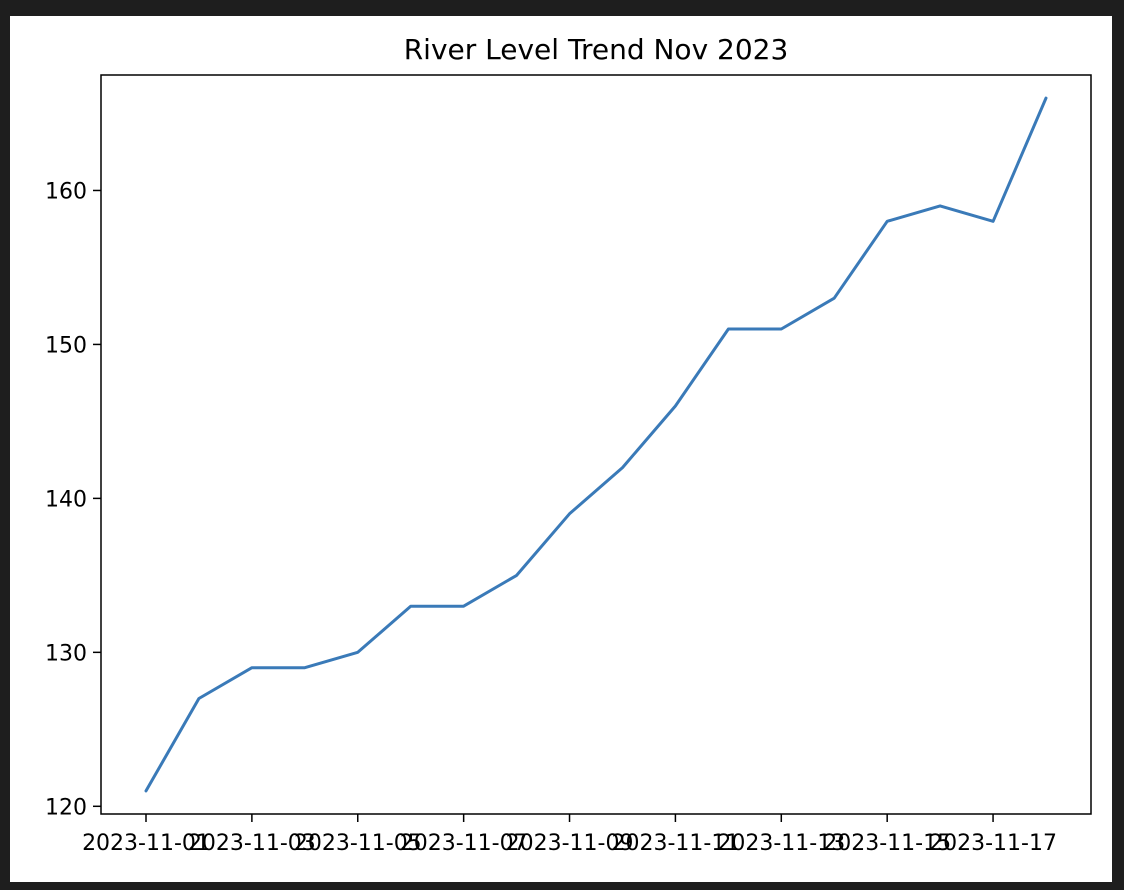 This screenshot has height=890, width=1124. Describe the element at coordinates (887, 843) in the screenshot. I see `x-tick-label: 2023-11-15` at that location.